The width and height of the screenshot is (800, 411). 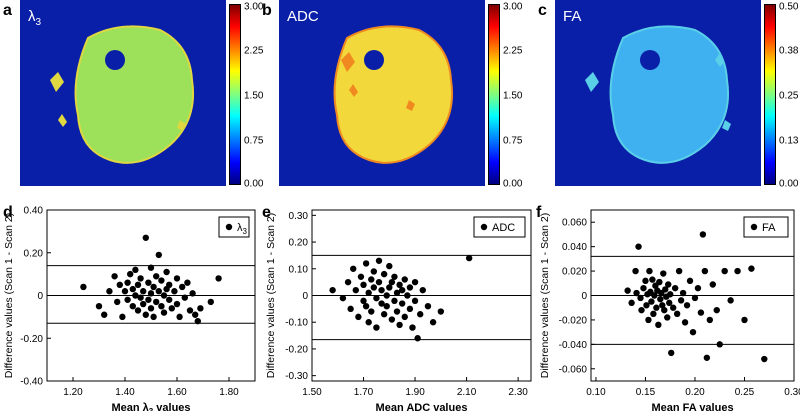 I want to click on x-axis-label-symbol: λ, so click(x=146, y=406).